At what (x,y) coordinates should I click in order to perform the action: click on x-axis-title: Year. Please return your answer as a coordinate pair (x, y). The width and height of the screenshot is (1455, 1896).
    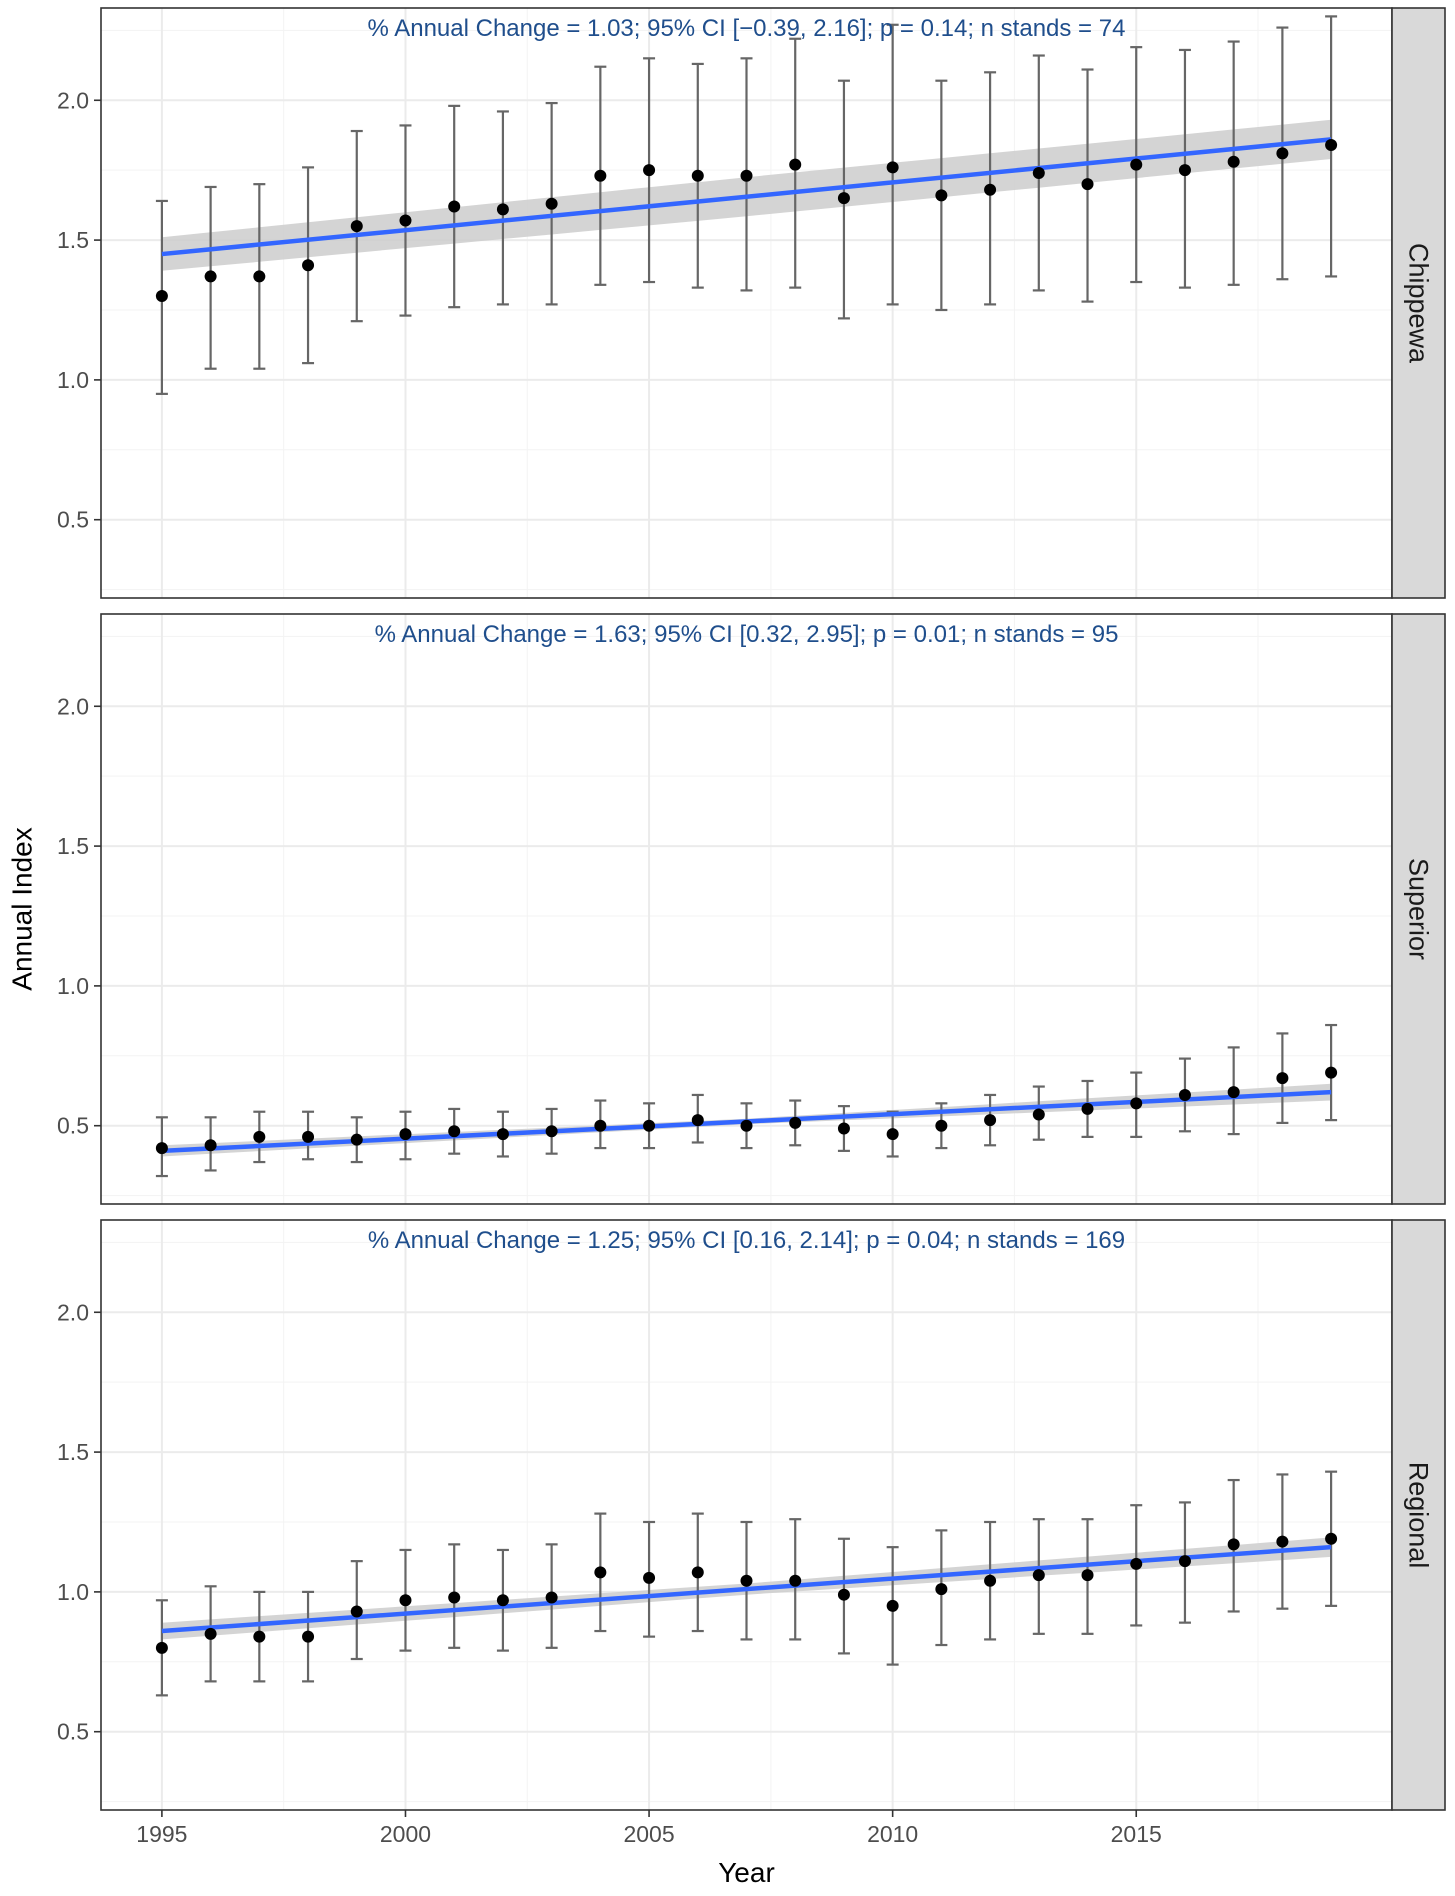
    Looking at the image, I should click on (746, 1872).